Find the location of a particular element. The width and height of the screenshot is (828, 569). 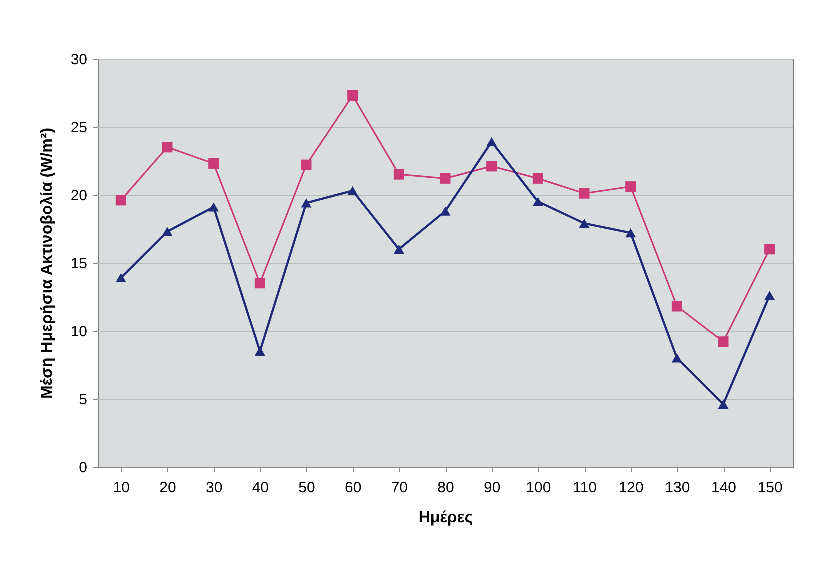

x-tick-label: 120 is located at coordinates (631, 488).